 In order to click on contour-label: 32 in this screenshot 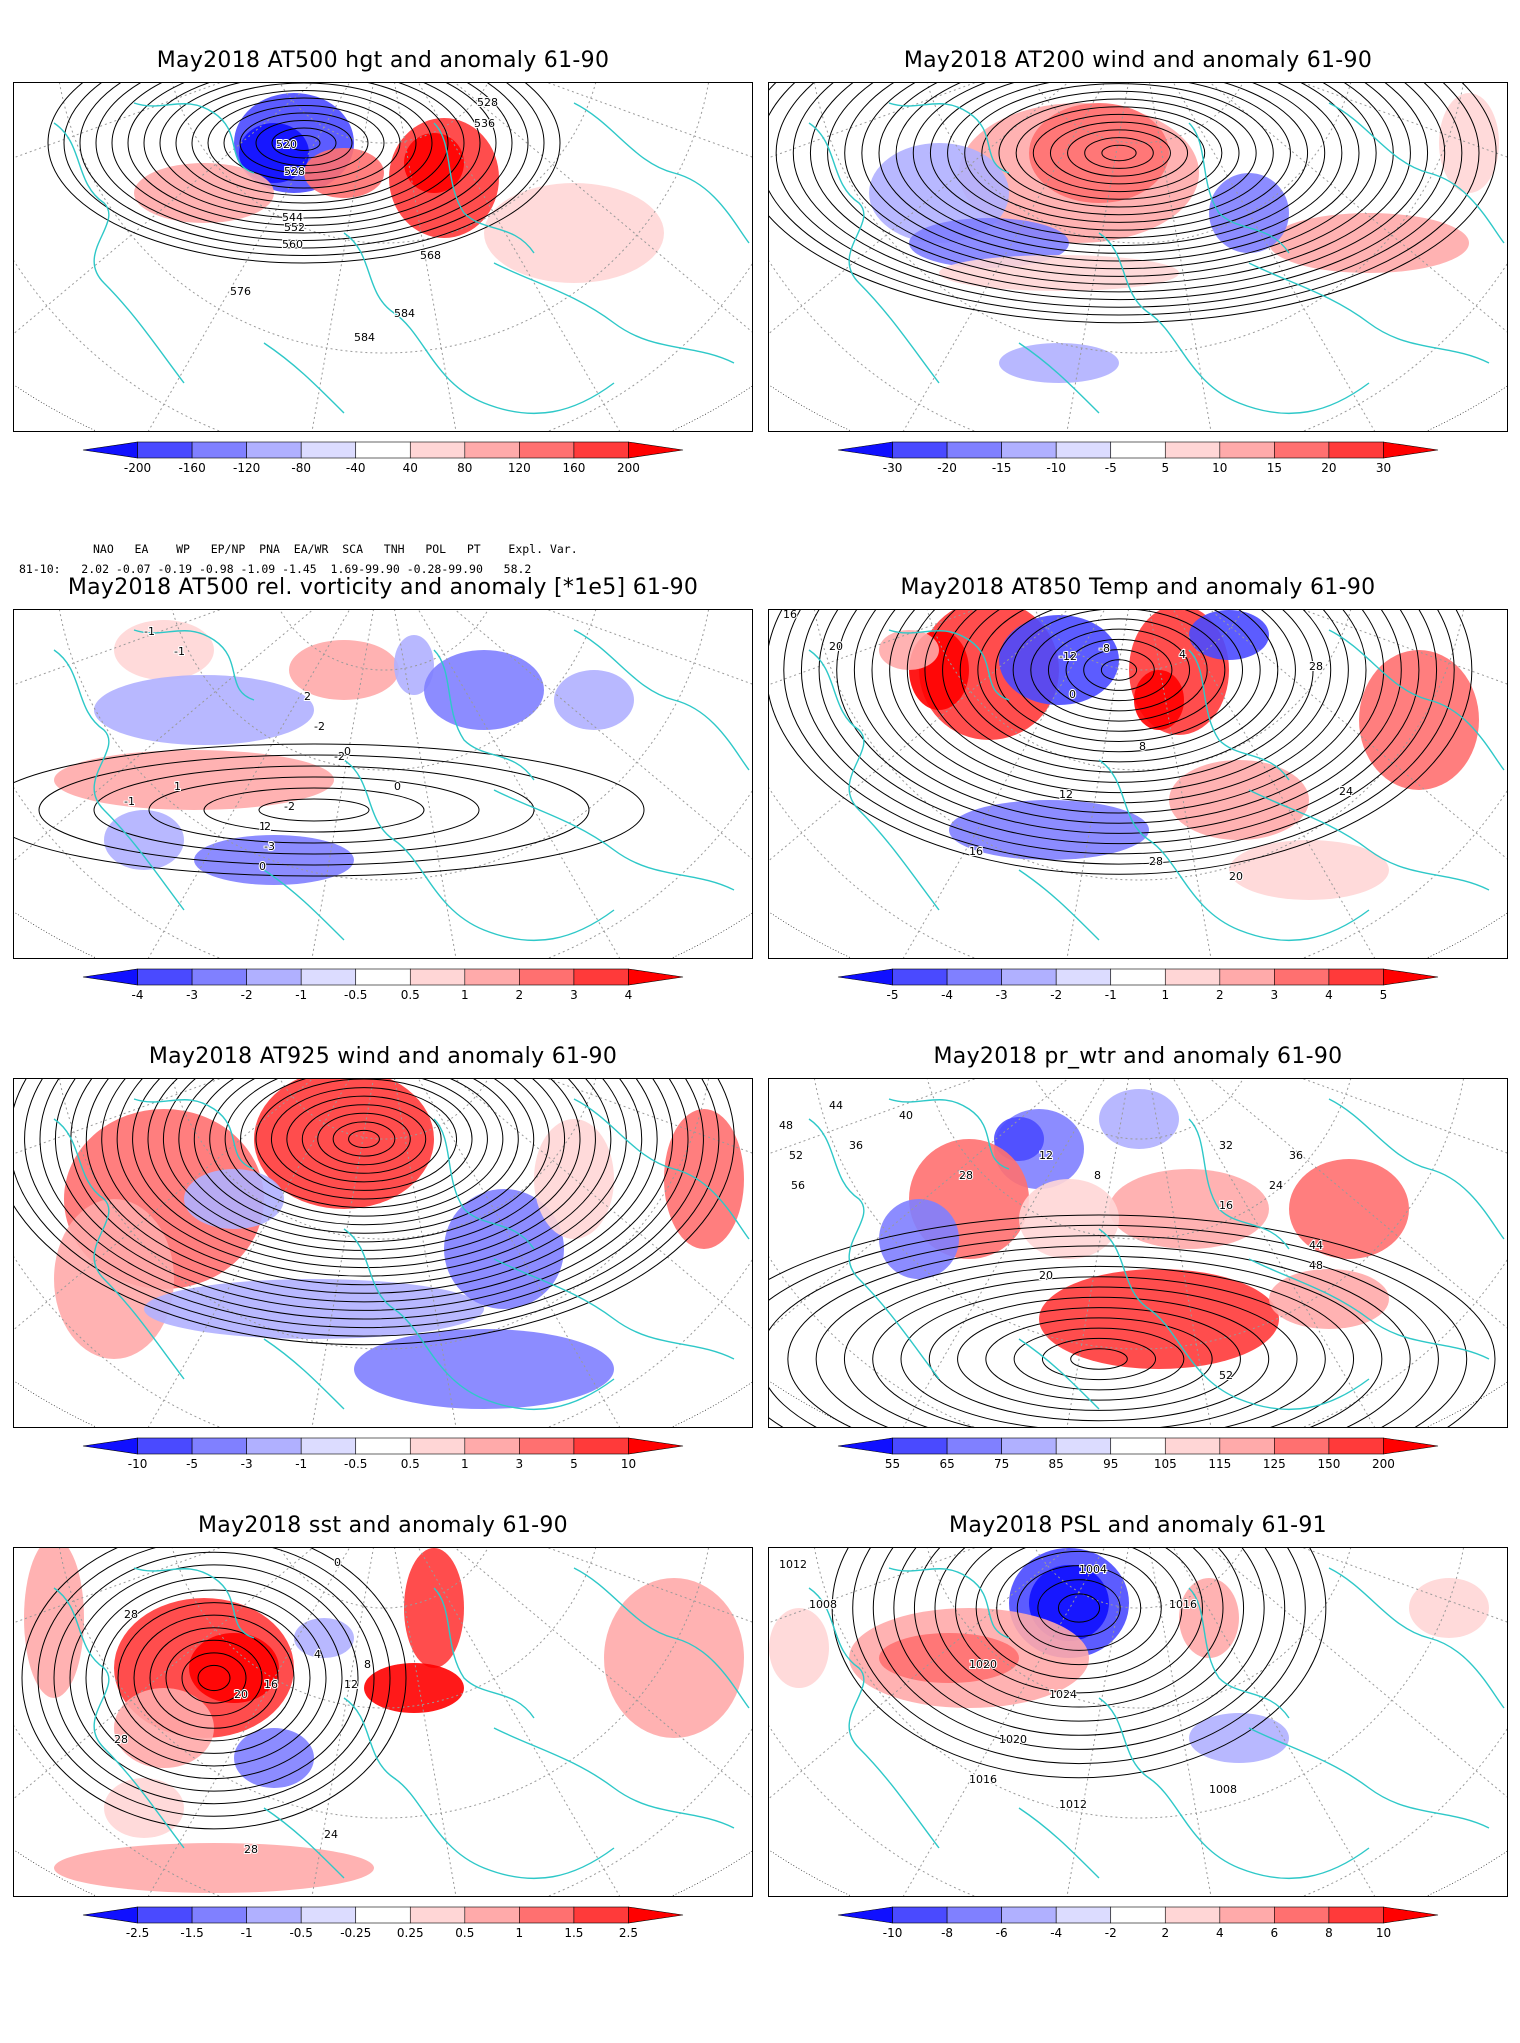, I will do `click(1226, 1145)`.